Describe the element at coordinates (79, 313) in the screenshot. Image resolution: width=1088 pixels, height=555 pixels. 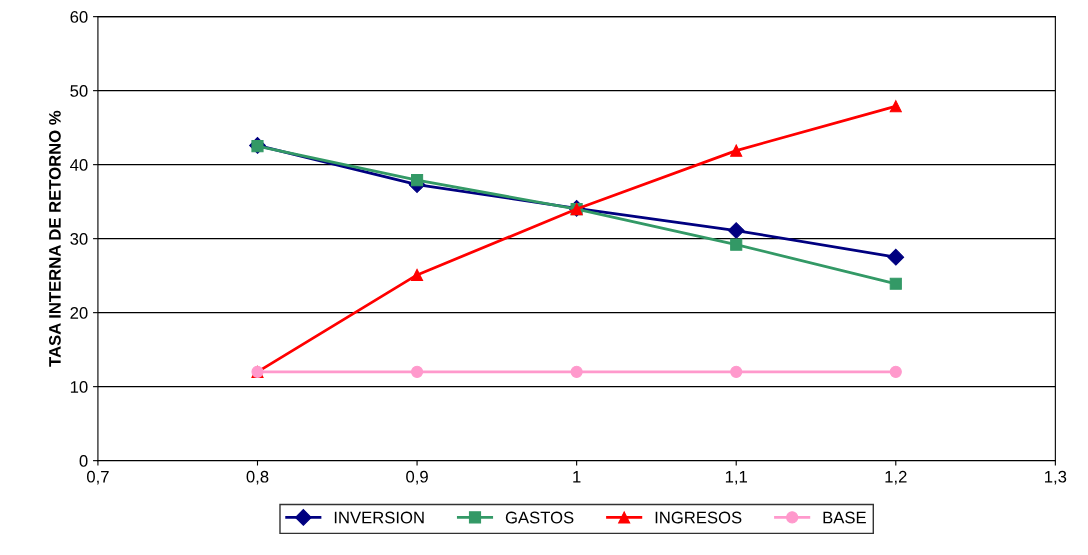
I see `y-tick-label: 20` at that location.